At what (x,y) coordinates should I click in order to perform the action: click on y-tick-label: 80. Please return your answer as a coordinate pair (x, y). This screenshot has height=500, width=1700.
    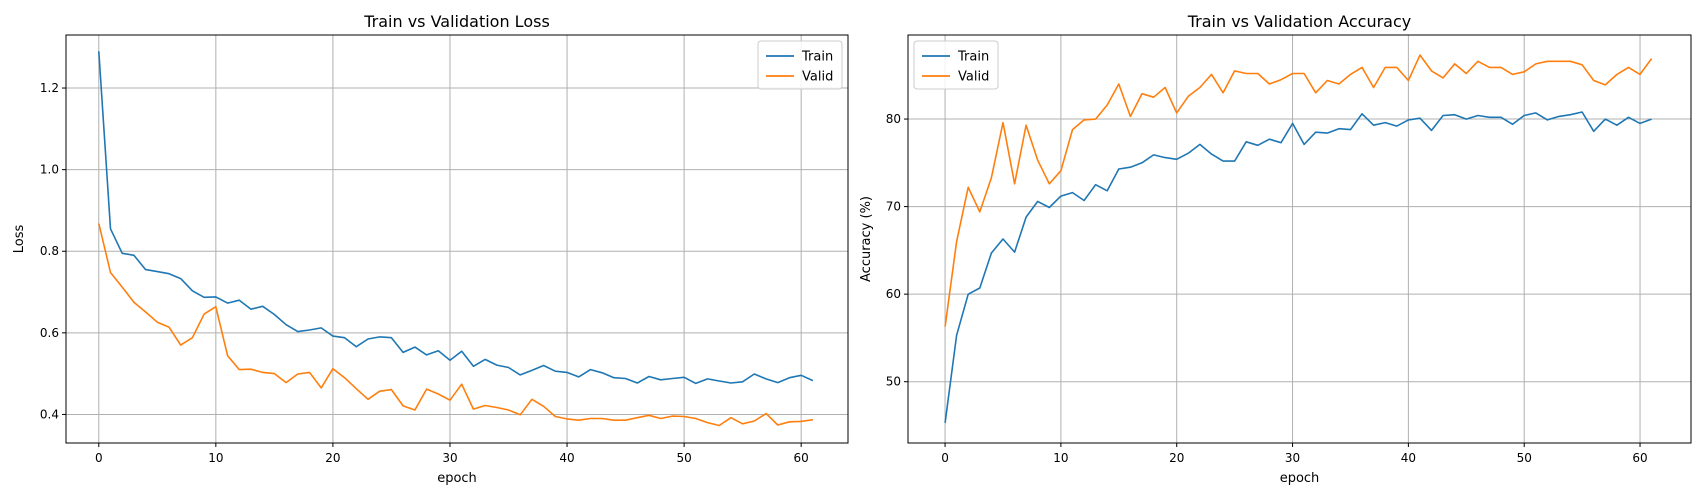
    Looking at the image, I should click on (893, 119).